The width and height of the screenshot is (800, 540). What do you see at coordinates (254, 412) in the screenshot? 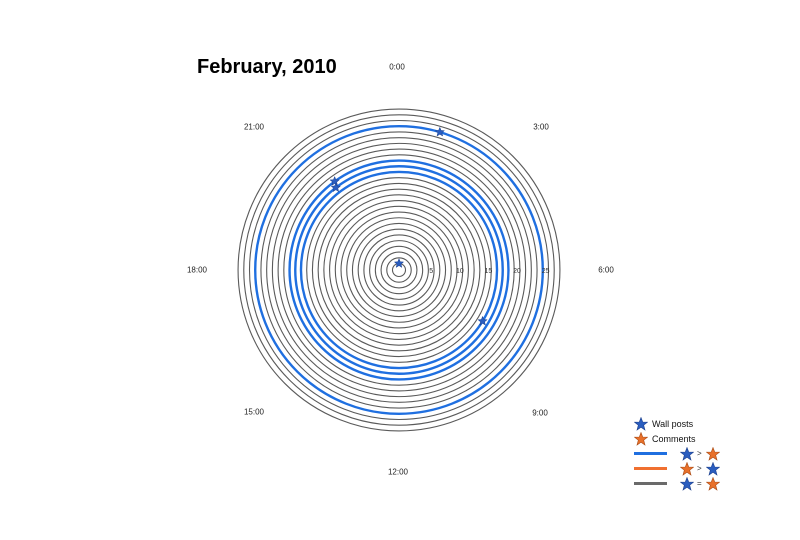
I see `hour-label-15: 15:00` at bounding box center [254, 412].